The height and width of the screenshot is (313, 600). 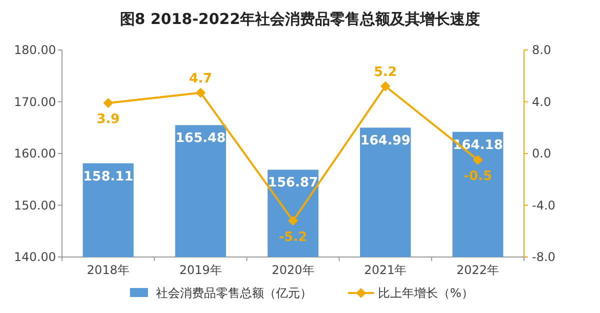 I want to click on x-tick-label: 2020年, so click(x=293, y=270).